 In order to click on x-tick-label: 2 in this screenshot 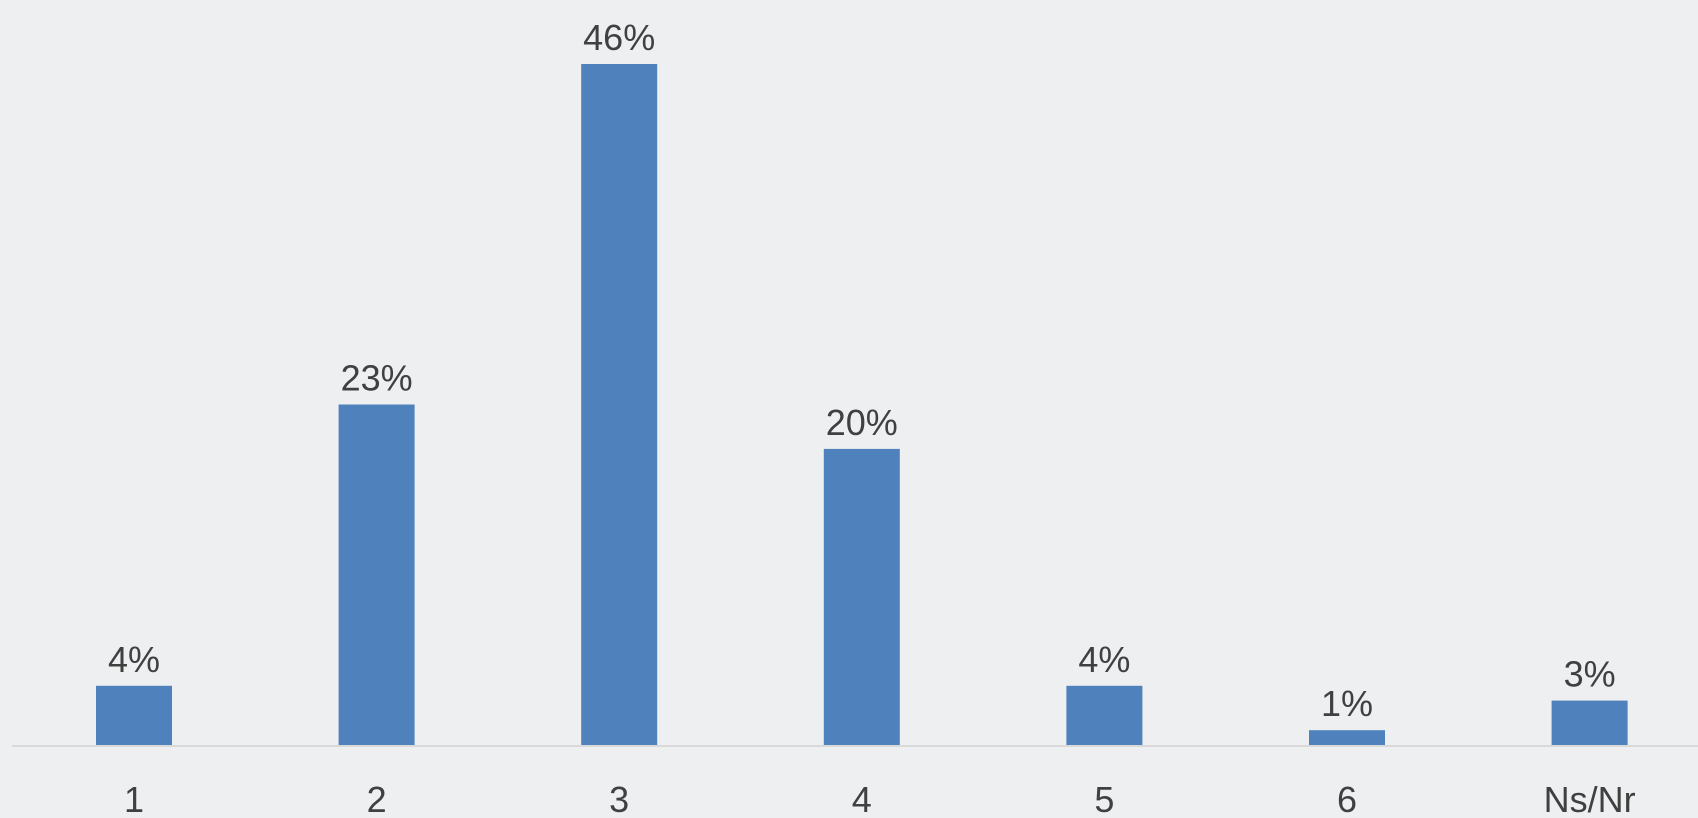, I will do `click(377, 798)`.